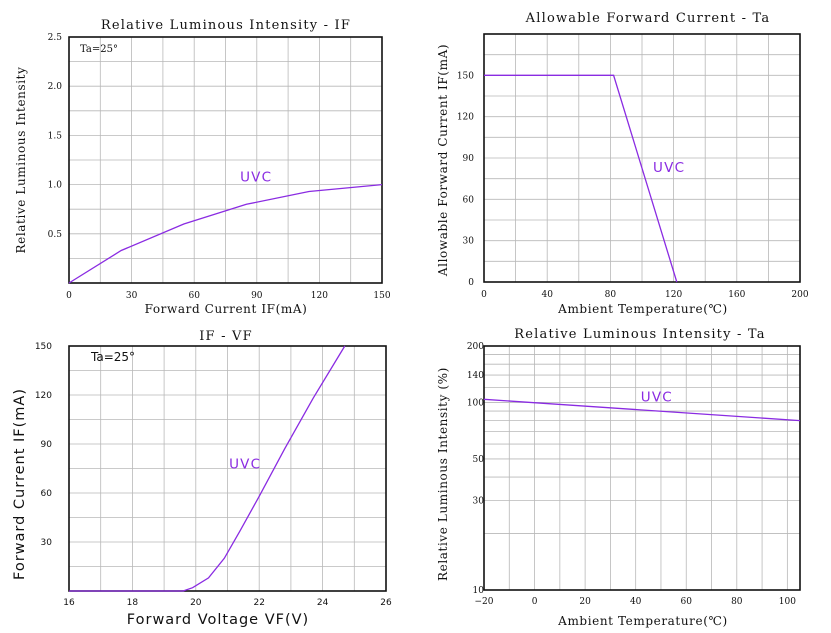  What do you see at coordinates (226, 309) in the screenshot?
I see `x-axis-label: Forward Current IF(mA)` at bounding box center [226, 309].